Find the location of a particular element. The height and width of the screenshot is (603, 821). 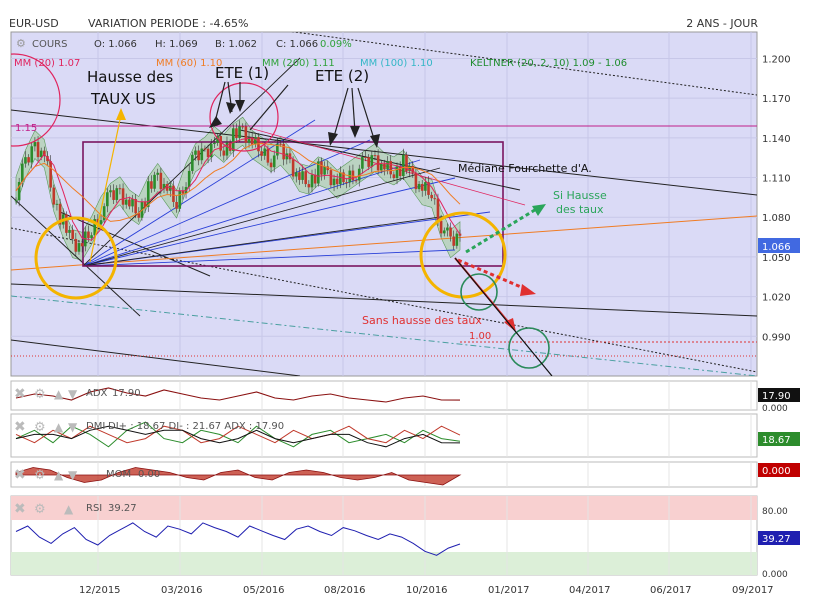

y-tick-label: 1.110 is located at coordinates (776, 179).